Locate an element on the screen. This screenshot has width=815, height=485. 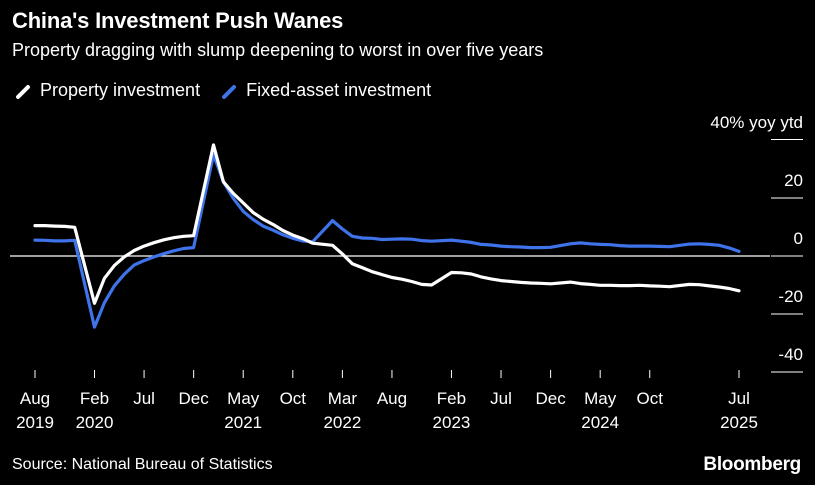
x-tick-year-label: 2021 is located at coordinates (243, 422).